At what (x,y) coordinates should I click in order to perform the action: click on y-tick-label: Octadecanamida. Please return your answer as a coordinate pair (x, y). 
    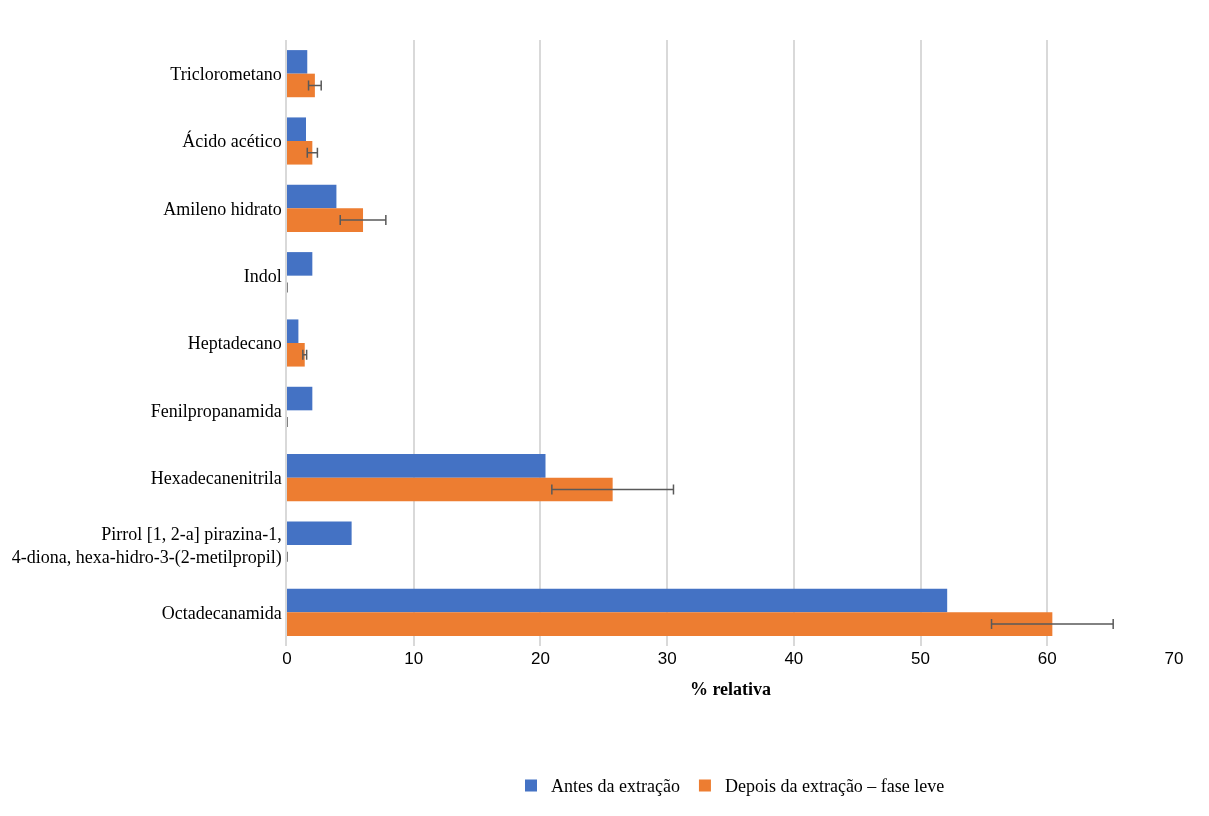
    Looking at the image, I should click on (221, 612).